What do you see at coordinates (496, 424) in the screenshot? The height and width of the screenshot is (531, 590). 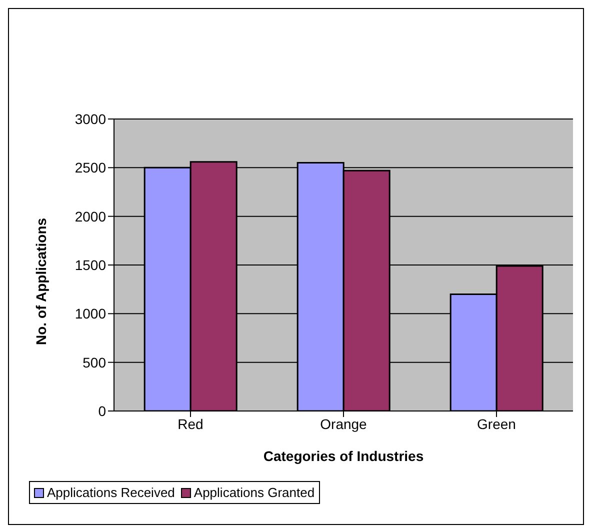 I see `x-tick-label: Green` at bounding box center [496, 424].